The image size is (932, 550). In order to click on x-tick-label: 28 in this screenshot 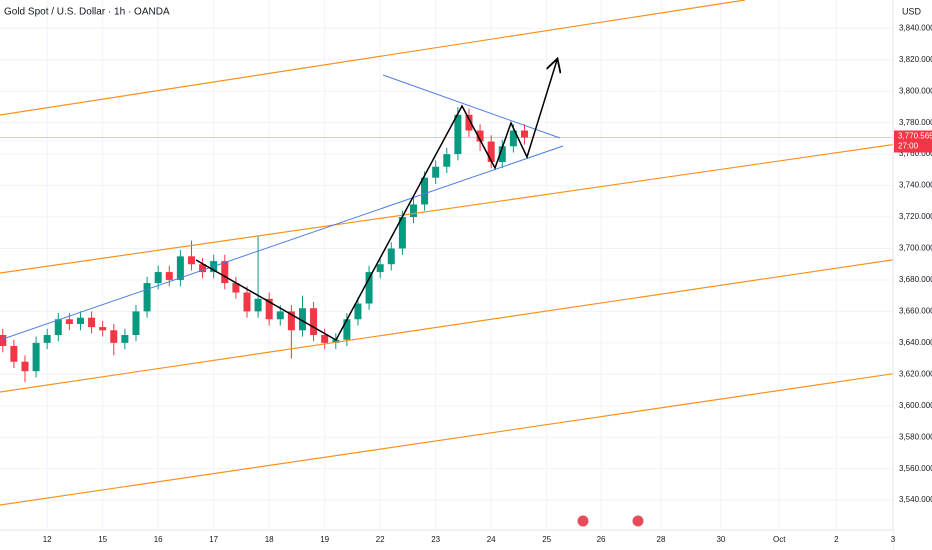, I will do `click(661, 539)`.